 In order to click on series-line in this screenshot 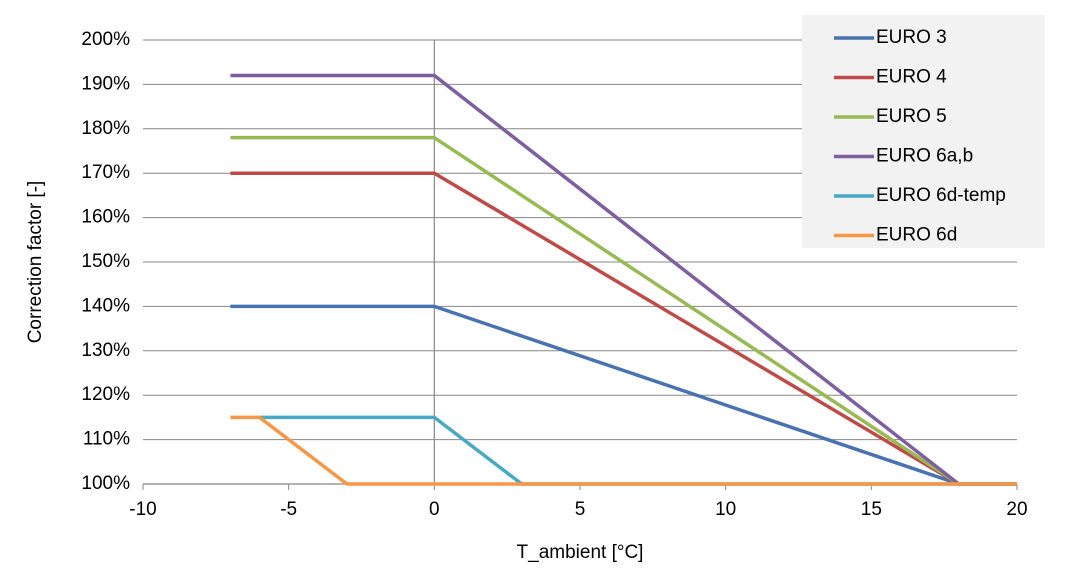, I will do `click(623, 450)`.